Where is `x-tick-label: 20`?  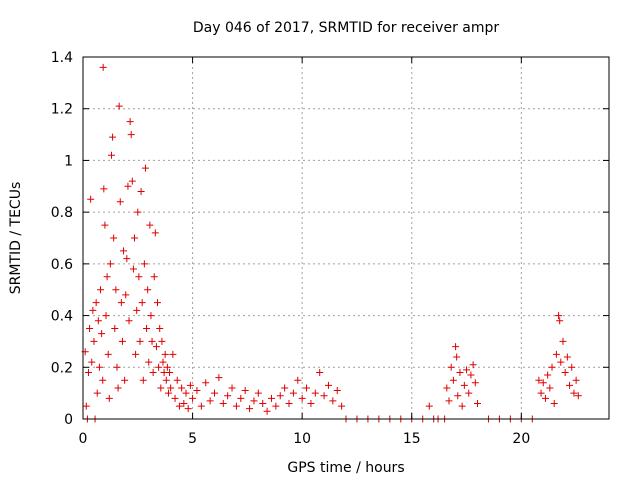 x-tick-label: 20 is located at coordinates (521, 439).